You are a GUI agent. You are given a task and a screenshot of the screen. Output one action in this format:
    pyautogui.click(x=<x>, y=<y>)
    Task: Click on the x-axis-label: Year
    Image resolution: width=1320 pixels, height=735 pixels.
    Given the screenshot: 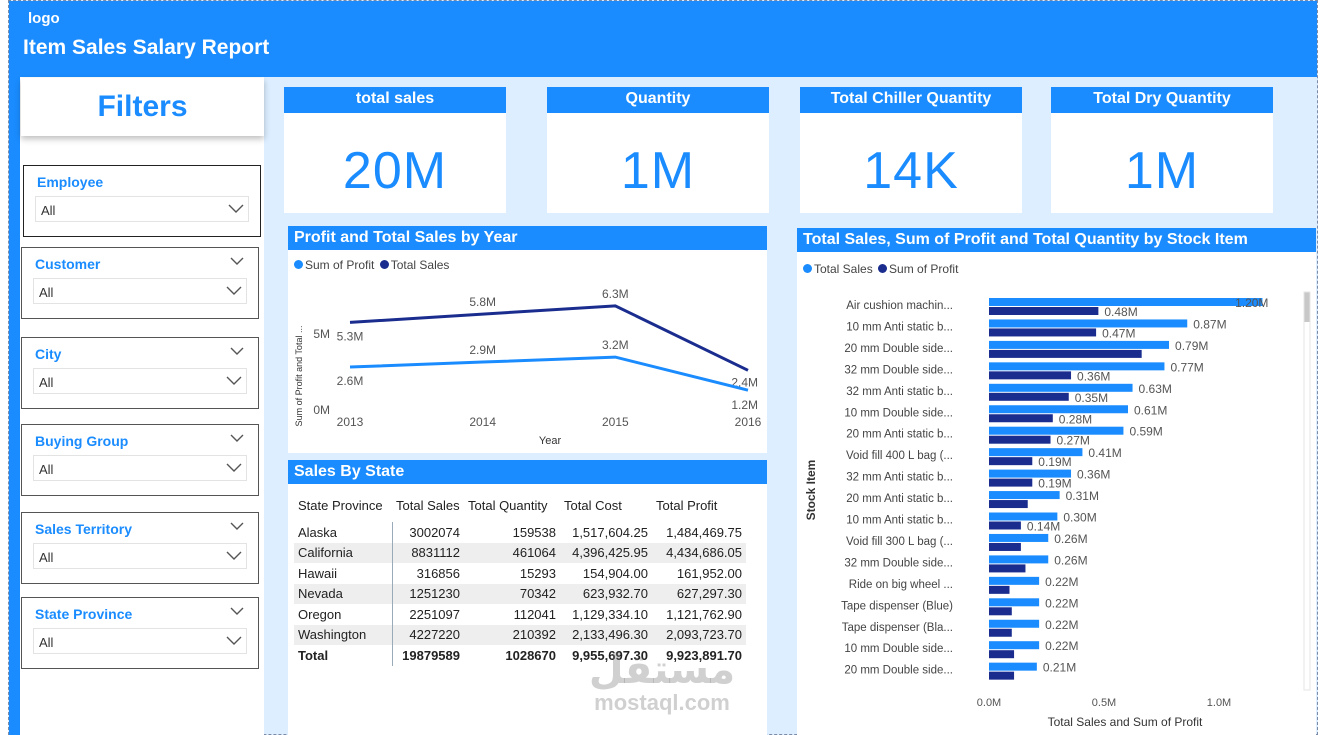 What is the action you would take?
    pyautogui.click(x=550, y=441)
    